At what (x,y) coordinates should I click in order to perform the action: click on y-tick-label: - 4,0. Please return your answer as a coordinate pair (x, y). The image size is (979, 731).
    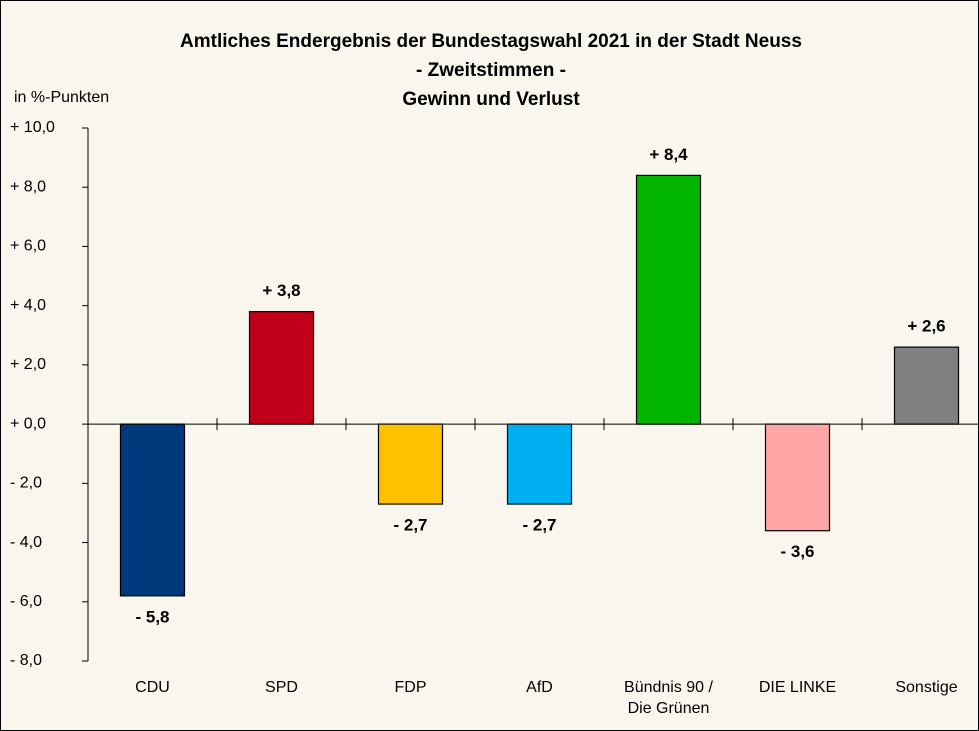
    Looking at the image, I should click on (26, 542).